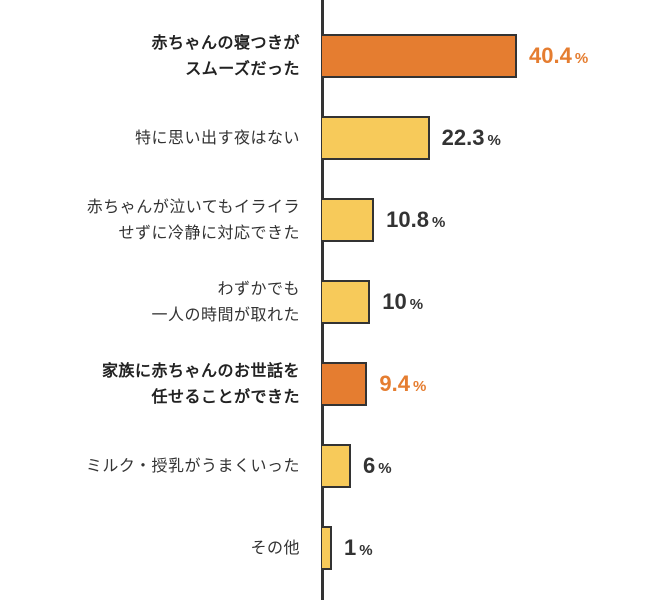  I want to click on value-number: 10.8, so click(407, 219).